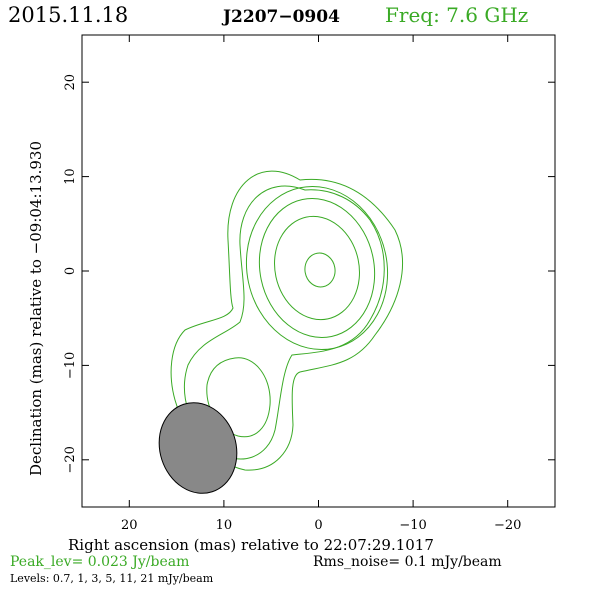 The width and height of the screenshot is (590, 590). Describe the element at coordinates (70, 176) in the screenshot. I see `y-tick-label: 10` at that location.